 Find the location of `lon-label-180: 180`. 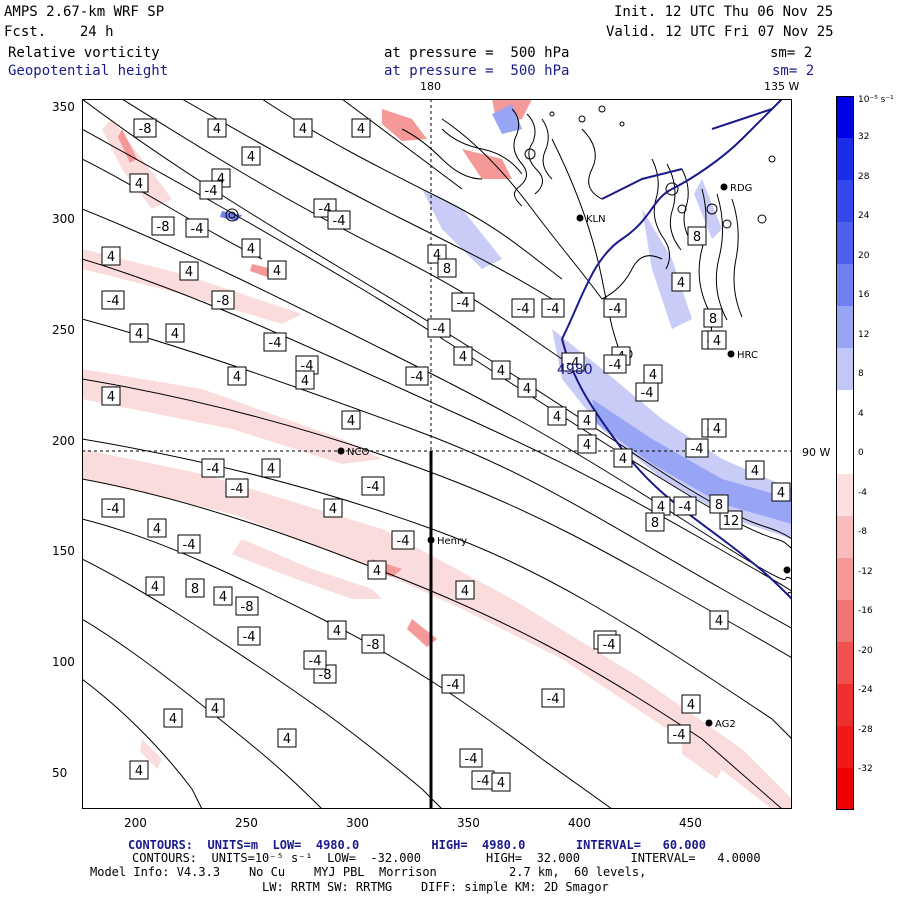

lon-label-180: 180 is located at coordinates (430, 86).